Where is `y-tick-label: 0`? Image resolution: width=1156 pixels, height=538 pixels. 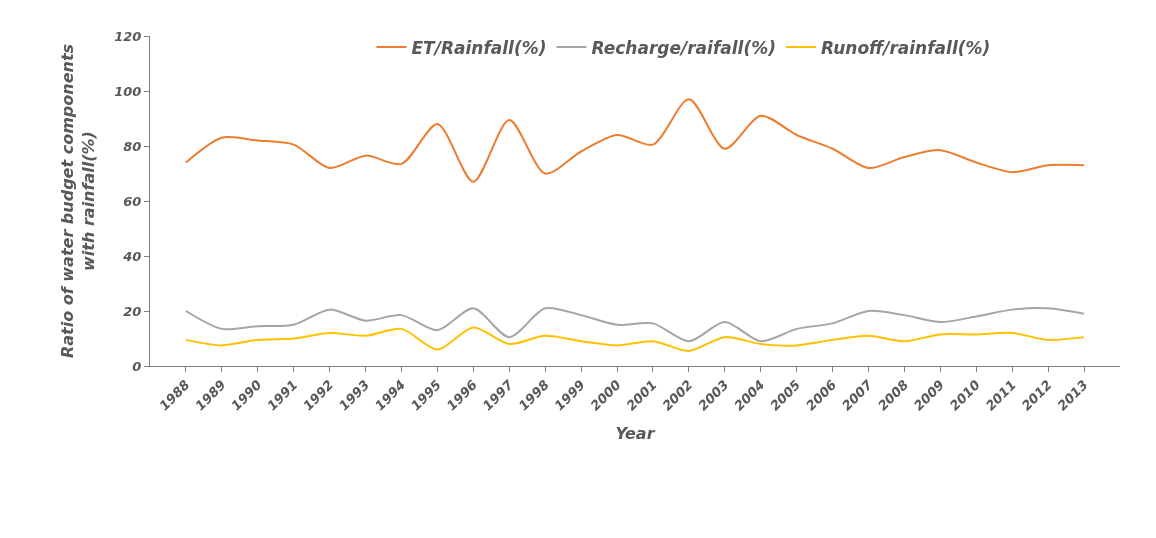 y-tick-label: 0 is located at coordinates (137, 366).